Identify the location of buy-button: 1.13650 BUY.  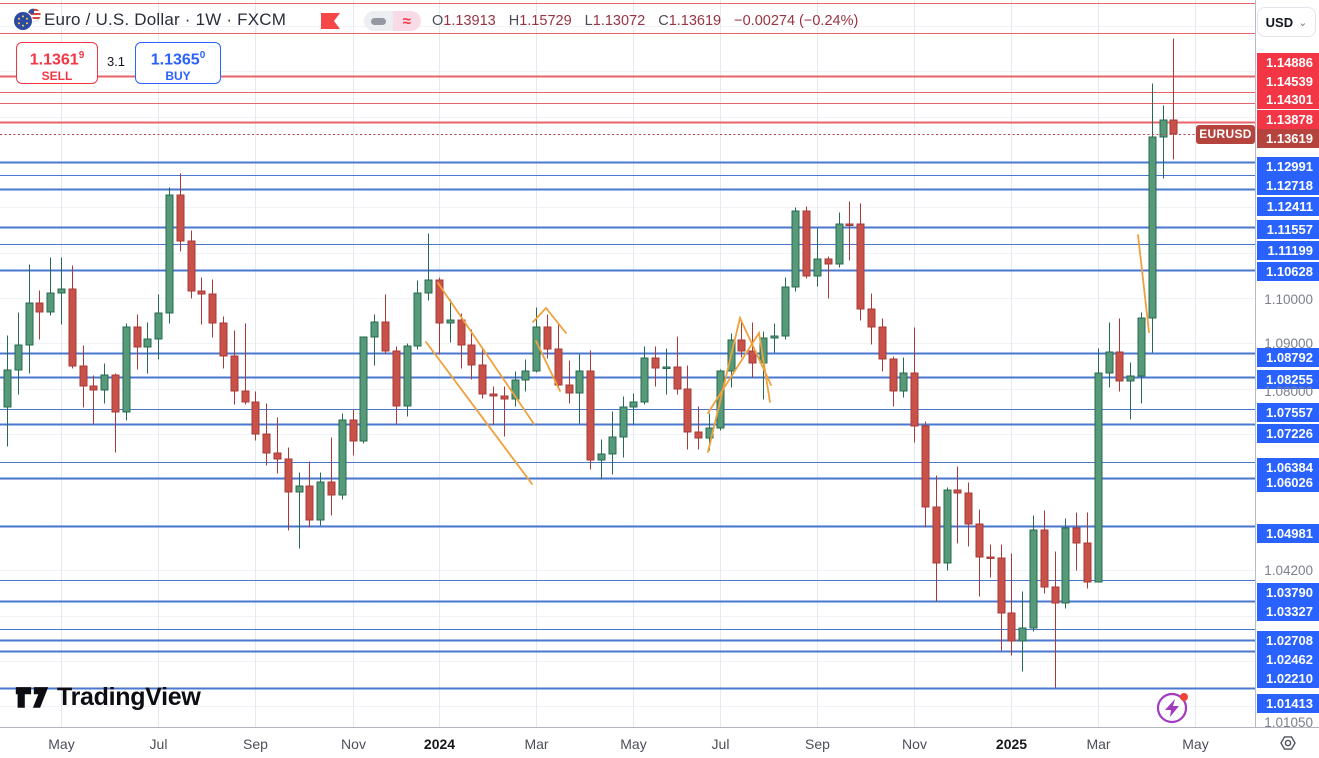
(178, 63).